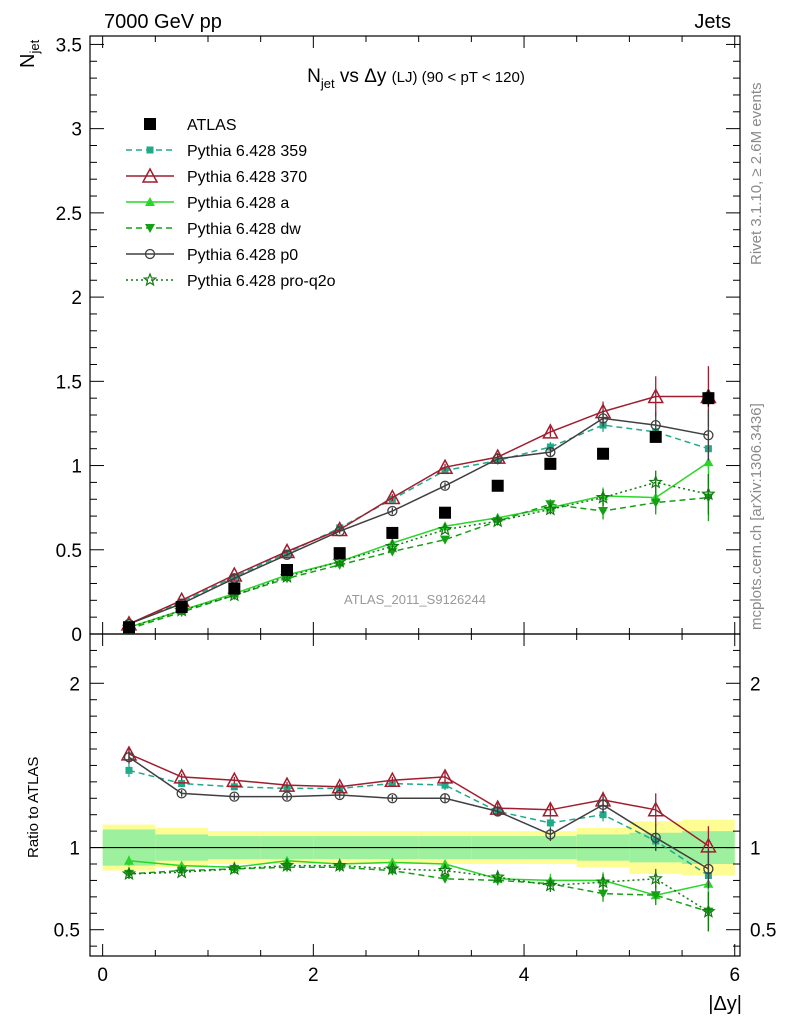 This screenshot has height=1024, width=786. What do you see at coordinates (34, 46) in the screenshot?
I see `main-ylabel-sub: jet` at bounding box center [34, 46].